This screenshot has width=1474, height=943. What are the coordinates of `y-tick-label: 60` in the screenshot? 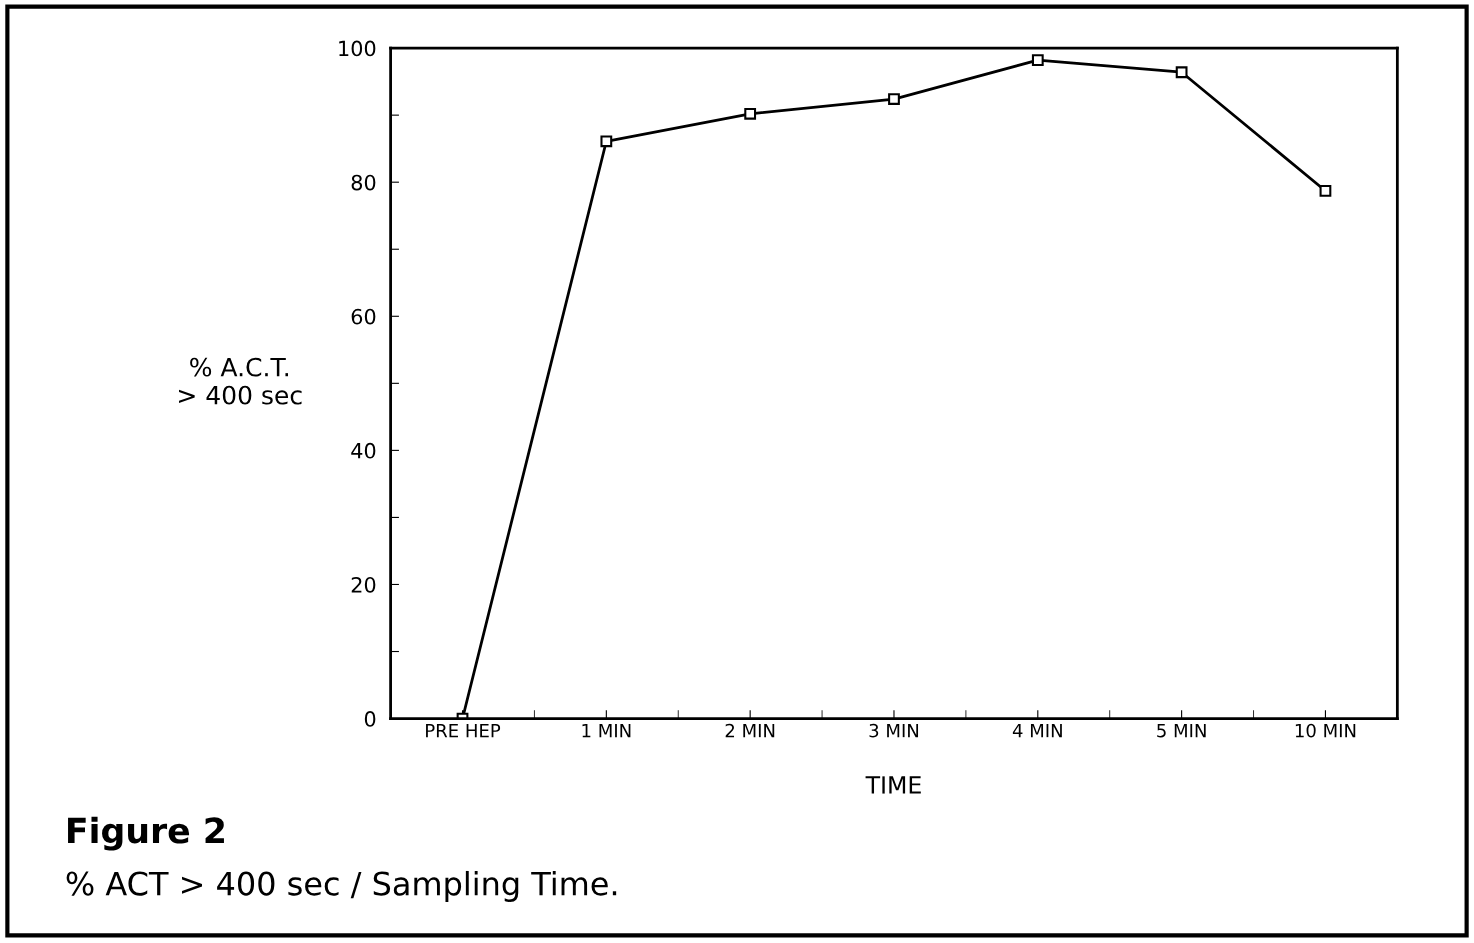 It's located at (363, 316).